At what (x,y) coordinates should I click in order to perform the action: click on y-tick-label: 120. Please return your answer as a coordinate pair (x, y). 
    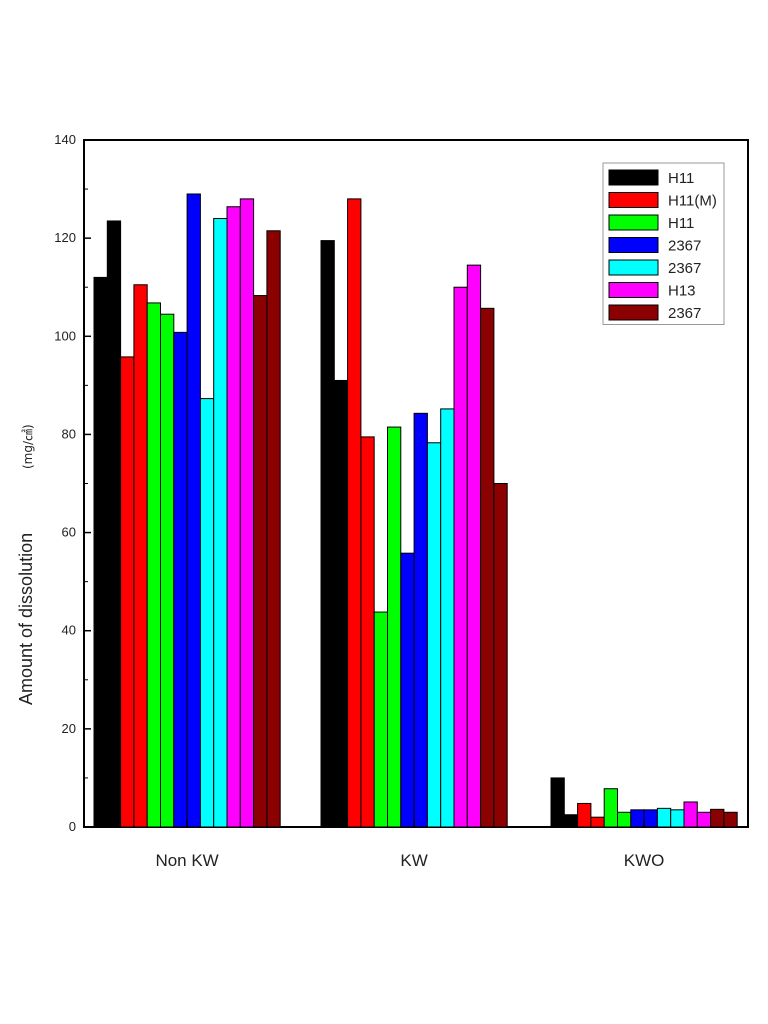
    Looking at the image, I should click on (65, 237).